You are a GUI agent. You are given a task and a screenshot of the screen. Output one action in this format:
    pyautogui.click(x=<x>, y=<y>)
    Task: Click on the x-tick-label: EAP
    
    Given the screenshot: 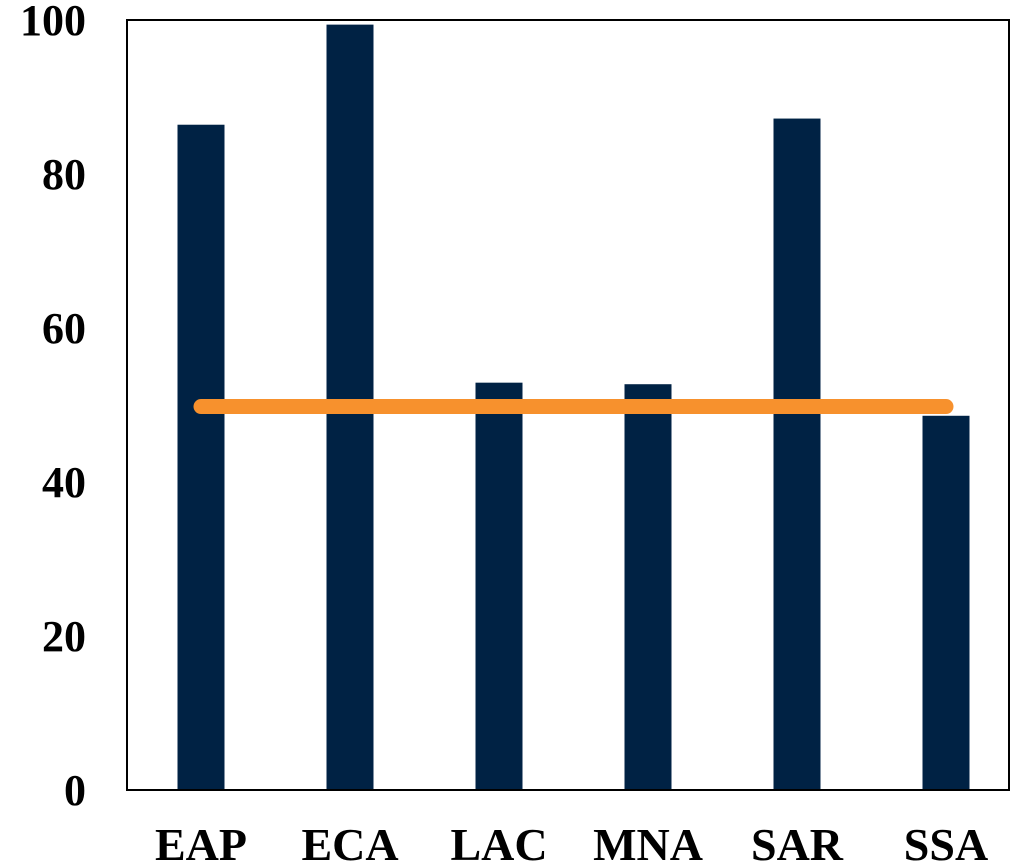 What is the action you would take?
    pyautogui.click(x=201, y=841)
    